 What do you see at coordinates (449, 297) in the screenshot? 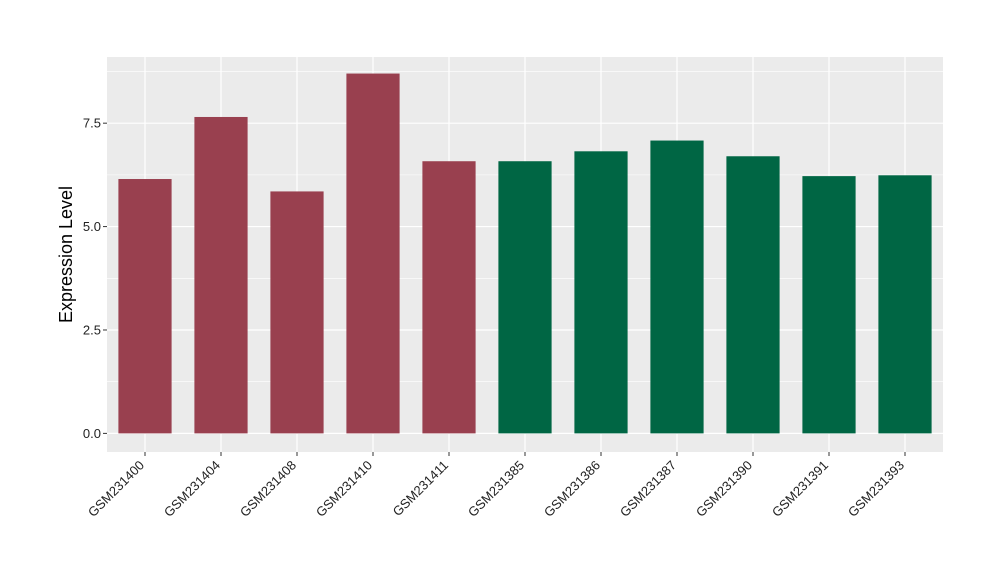
I see `bar-GSM231411` at bounding box center [449, 297].